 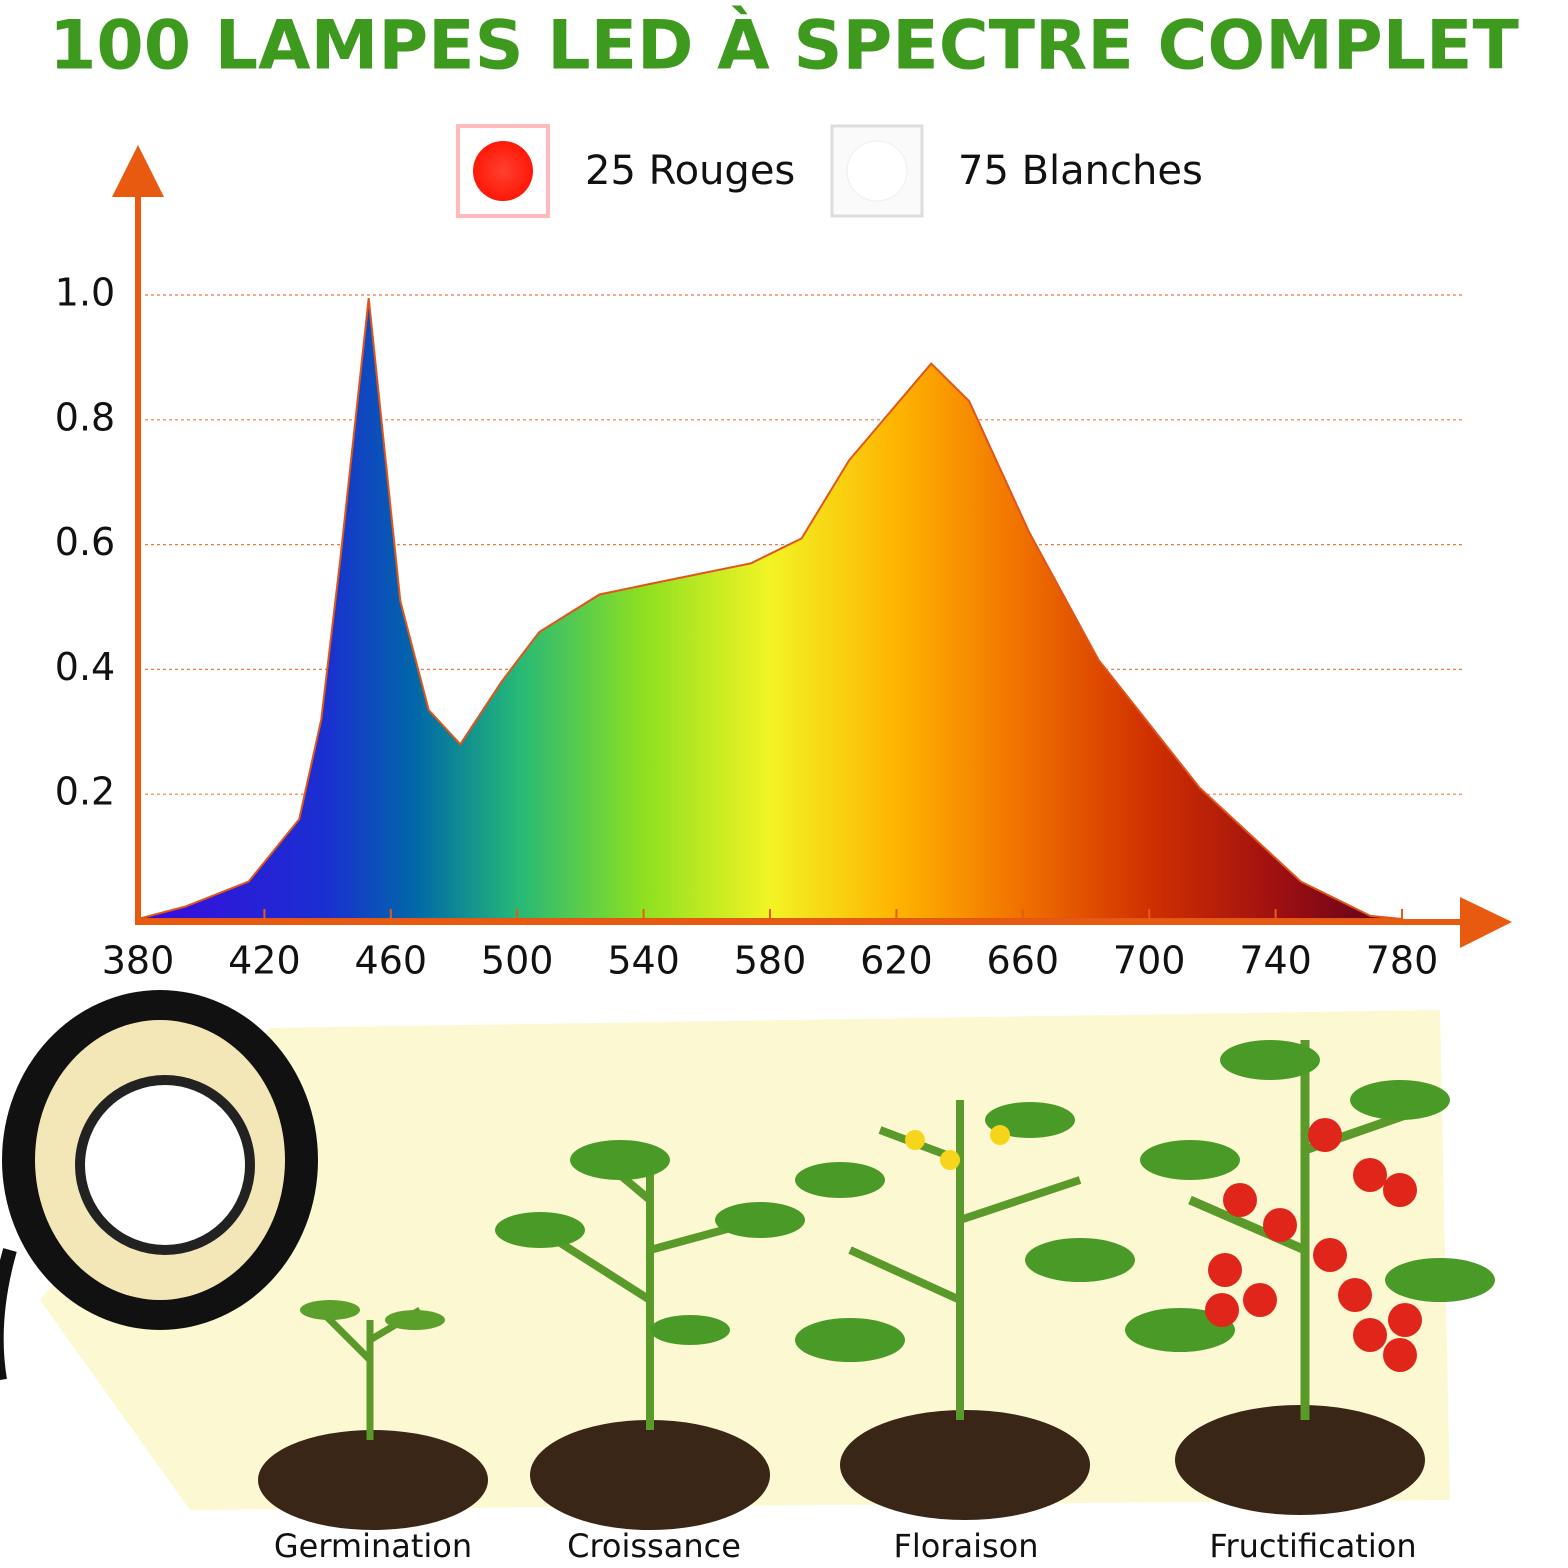 I want to click on x-tick-label: 580, so click(x=770, y=961).